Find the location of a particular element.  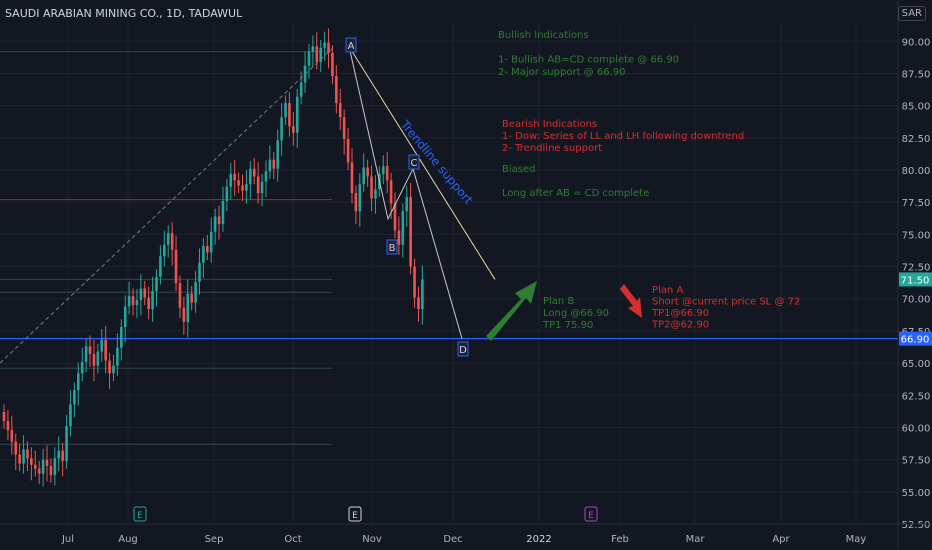

trendline-support is located at coordinates (422, 163).